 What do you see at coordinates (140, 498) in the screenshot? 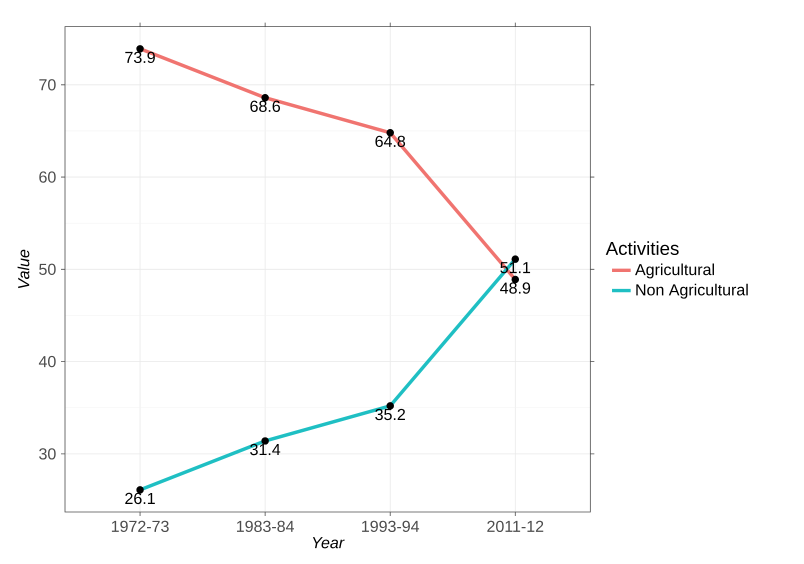
I see `data-label: 26.1` at bounding box center [140, 498].